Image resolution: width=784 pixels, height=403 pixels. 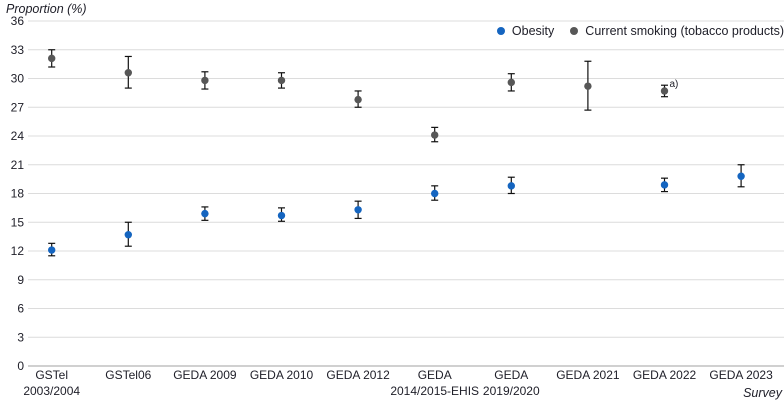 I want to click on obesity-legend-dot-icon, so click(x=500, y=31).